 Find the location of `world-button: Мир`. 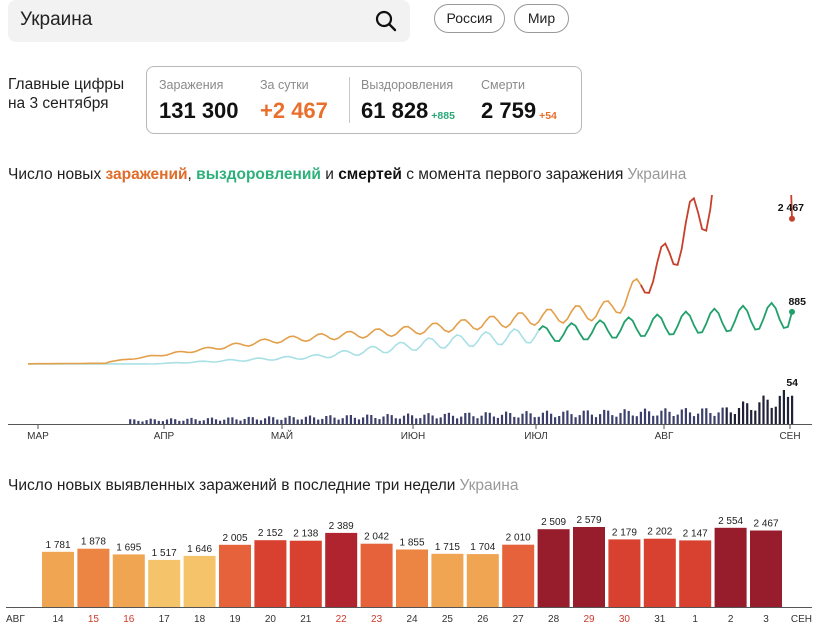

world-button: Мир is located at coordinates (541, 18).